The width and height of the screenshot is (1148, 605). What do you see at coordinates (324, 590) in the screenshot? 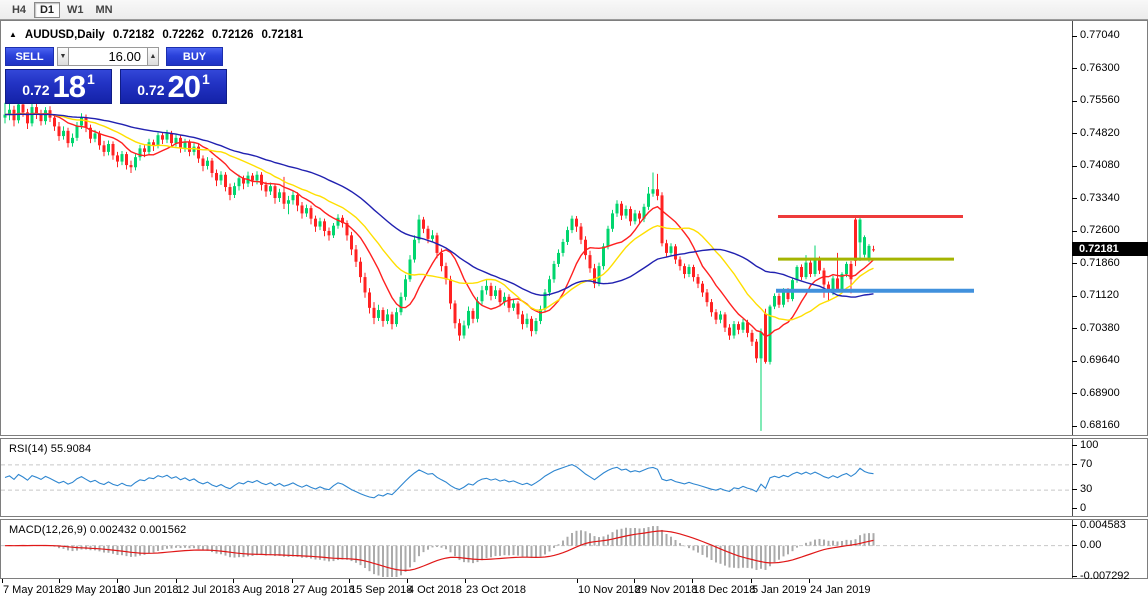
I see `date-axis-label: 27 Aug 2018` at bounding box center [324, 590].